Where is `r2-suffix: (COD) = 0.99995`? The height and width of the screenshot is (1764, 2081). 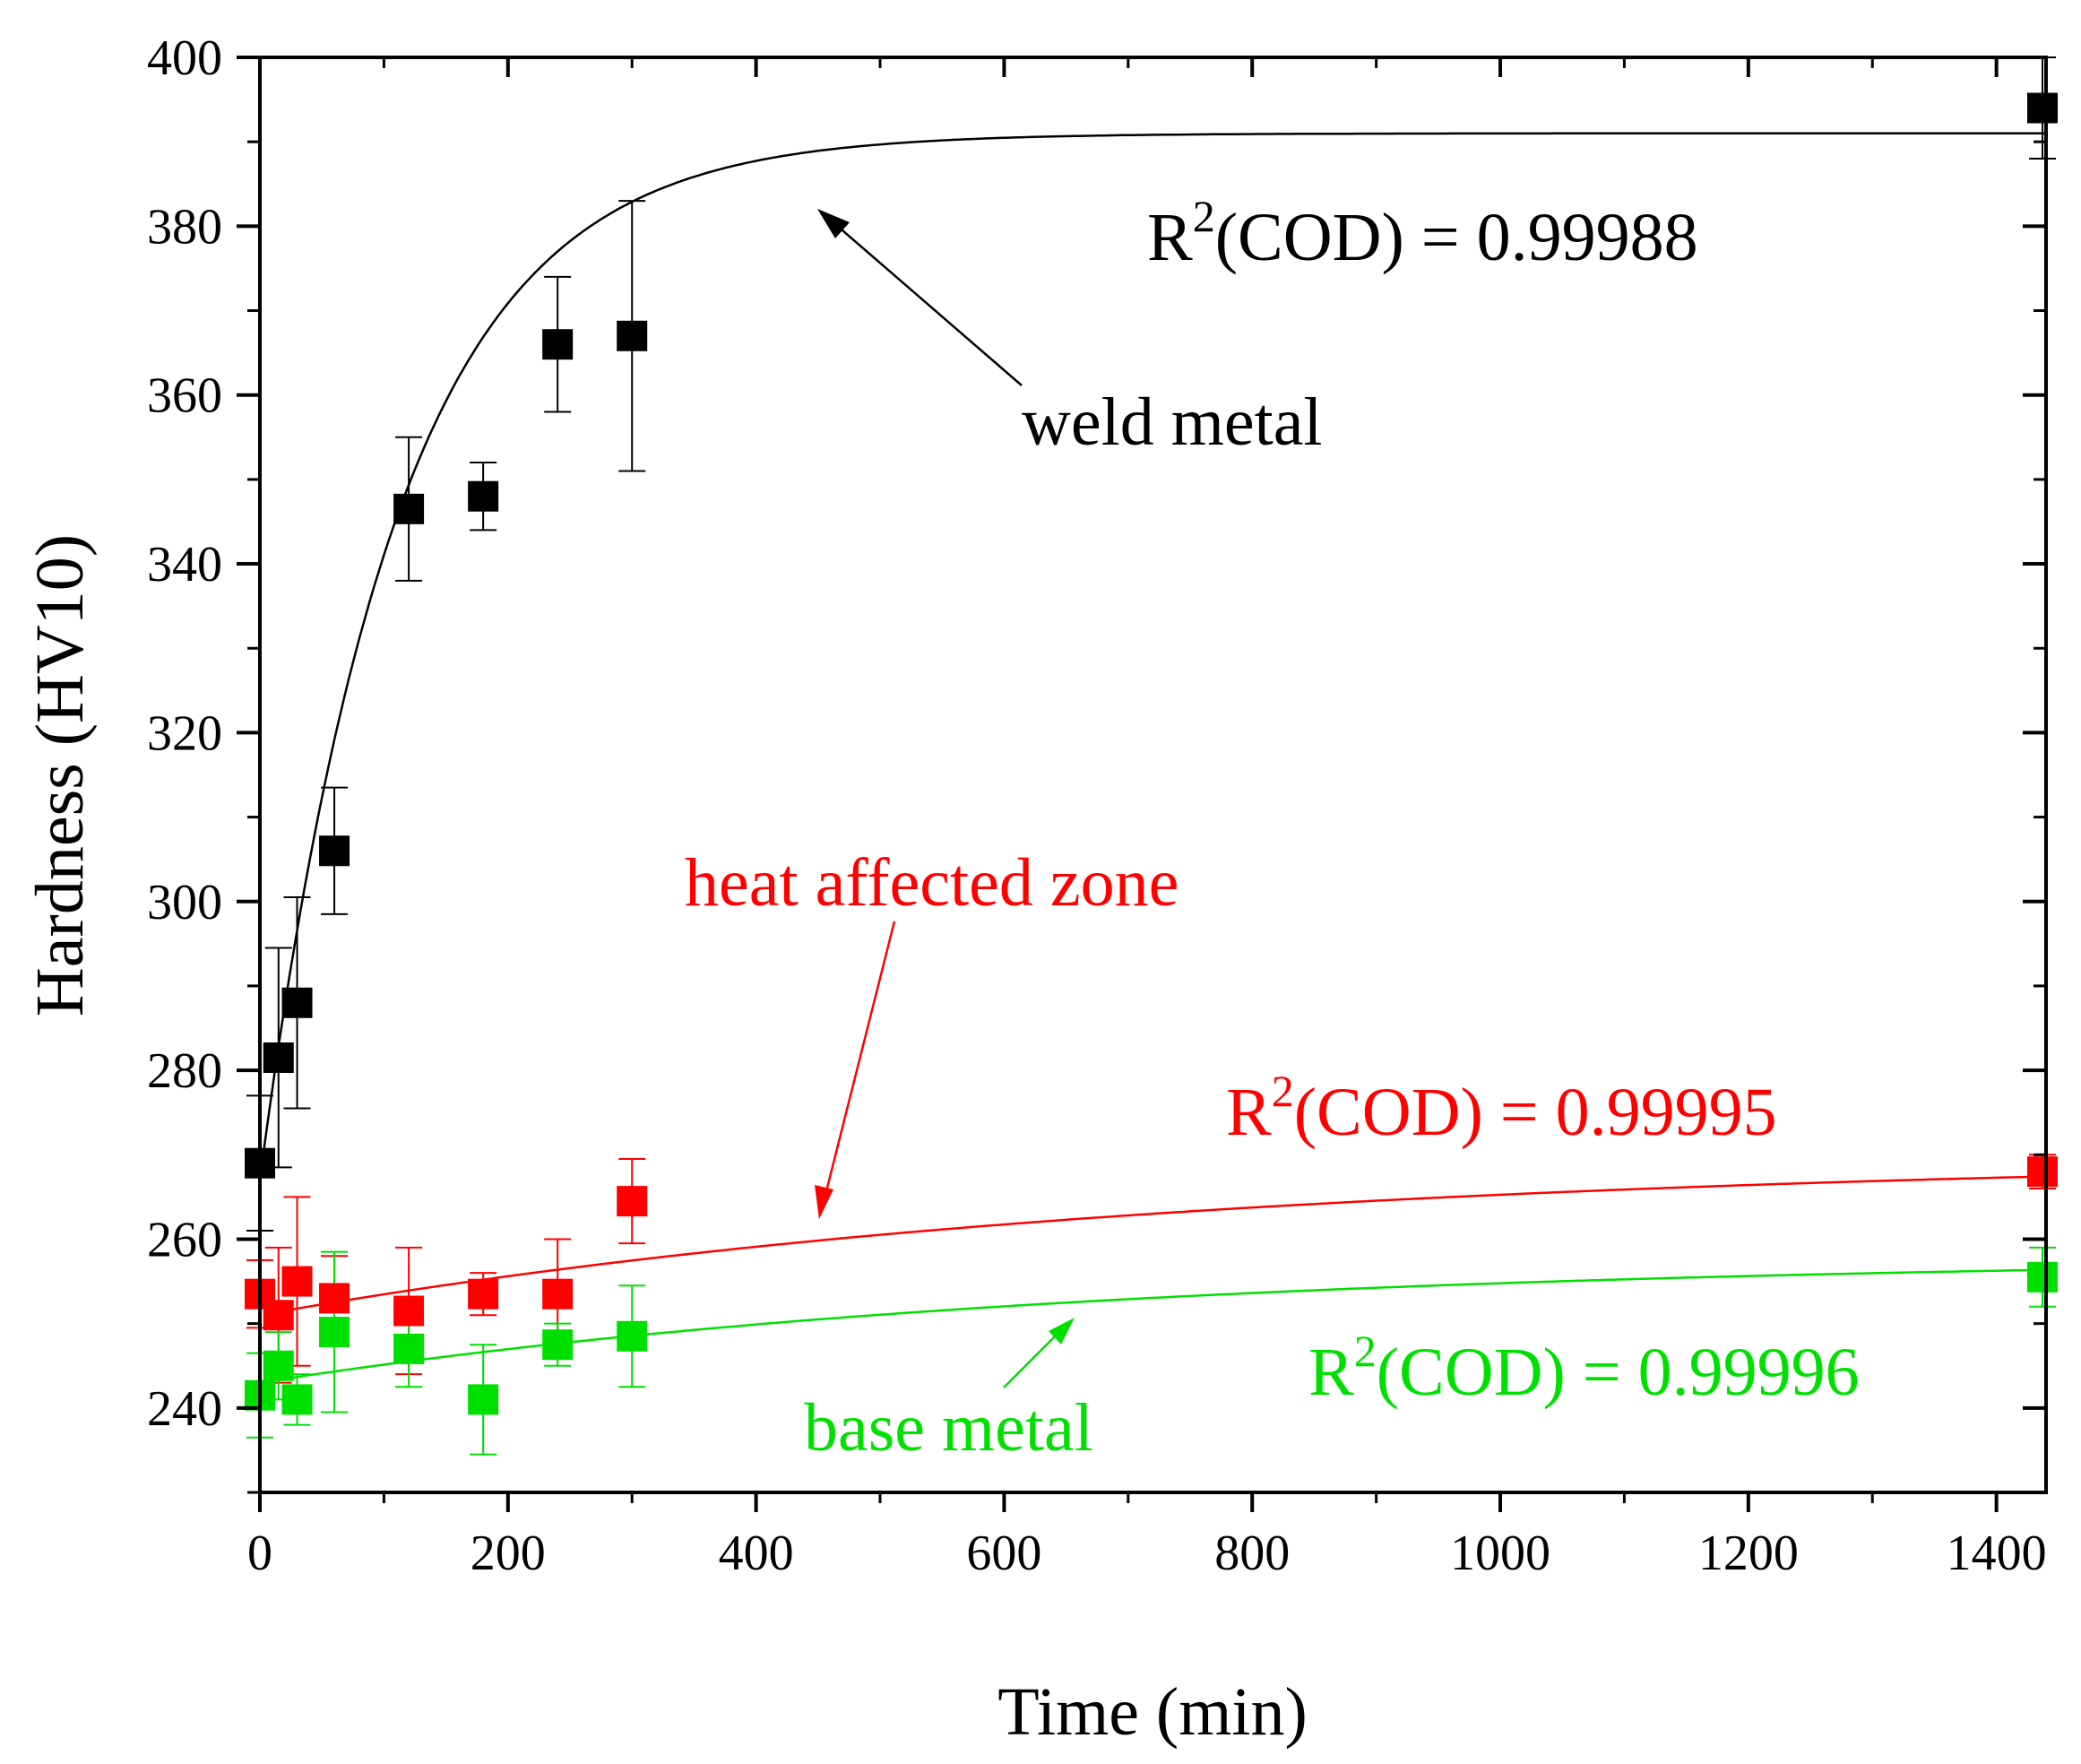 r2-suffix: (COD) = 0.99995 is located at coordinates (1535, 1112).